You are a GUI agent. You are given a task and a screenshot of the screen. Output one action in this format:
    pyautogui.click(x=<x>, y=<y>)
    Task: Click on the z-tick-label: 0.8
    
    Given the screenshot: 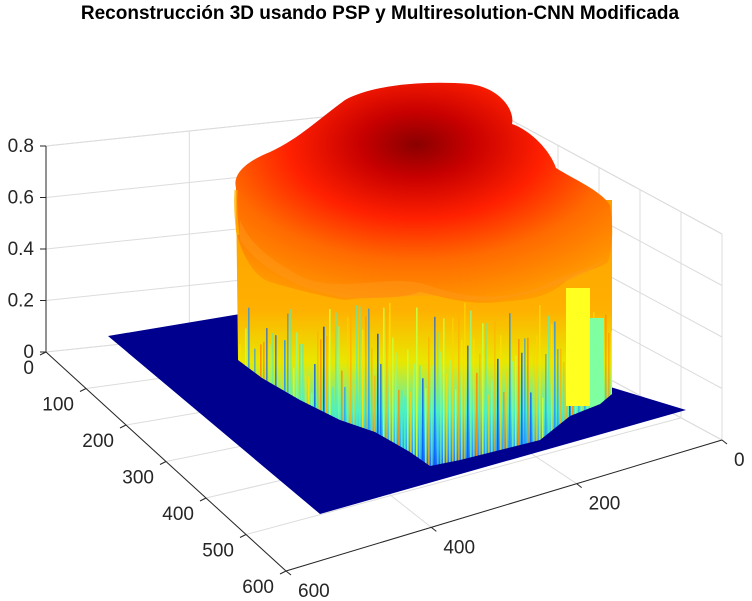 What is the action you would take?
    pyautogui.click(x=21, y=146)
    